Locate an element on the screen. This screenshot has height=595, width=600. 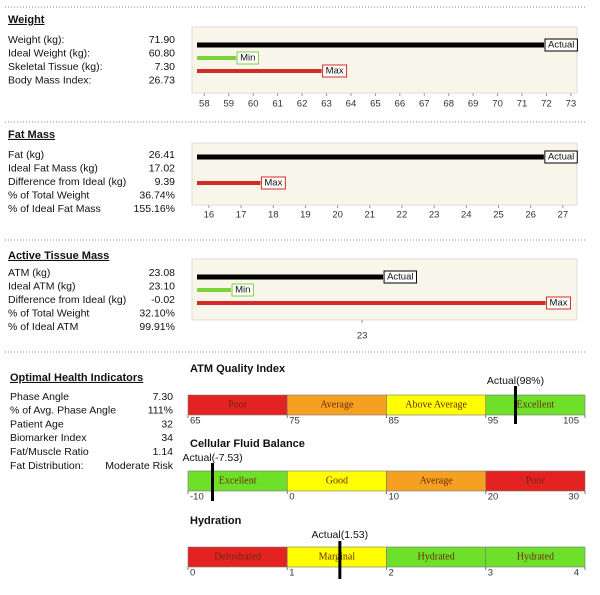
row-value: 26.41 is located at coordinates (162, 155).